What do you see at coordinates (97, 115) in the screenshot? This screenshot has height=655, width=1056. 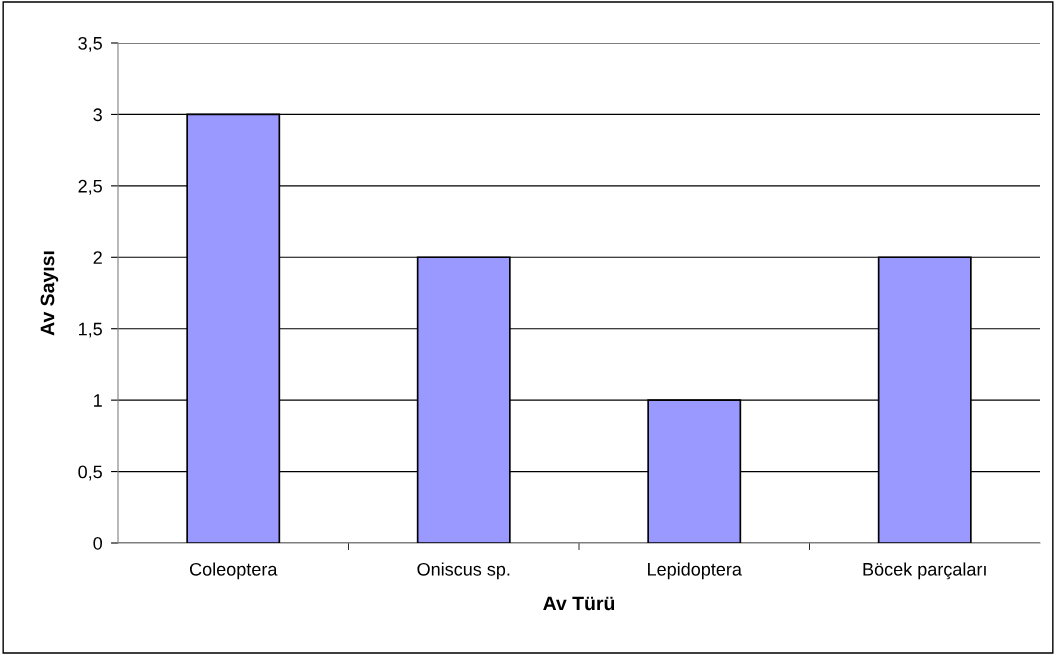 I see `y-tick-label: 3` at bounding box center [97, 115].